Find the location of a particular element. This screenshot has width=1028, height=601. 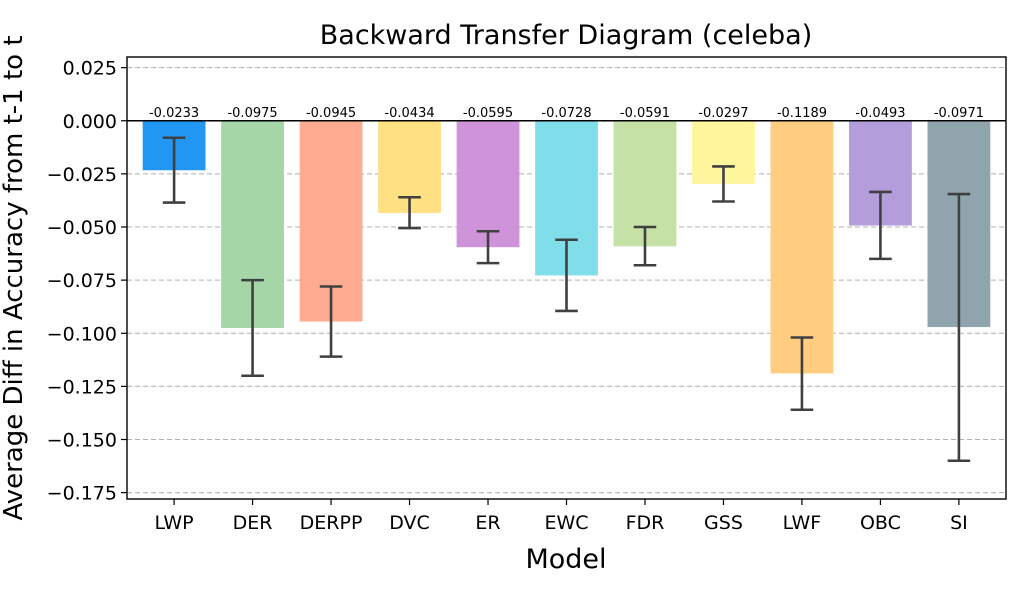

data-label: -0.0728 is located at coordinates (566, 113).